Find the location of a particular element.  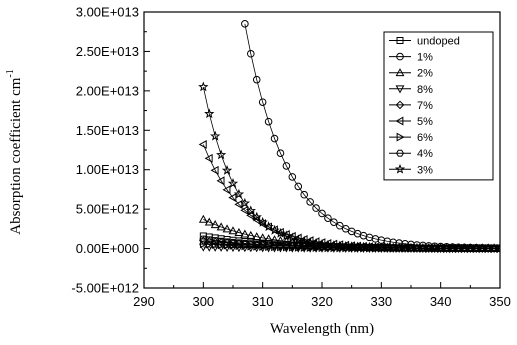

legend-item: undoped is located at coordinates (424, 42).